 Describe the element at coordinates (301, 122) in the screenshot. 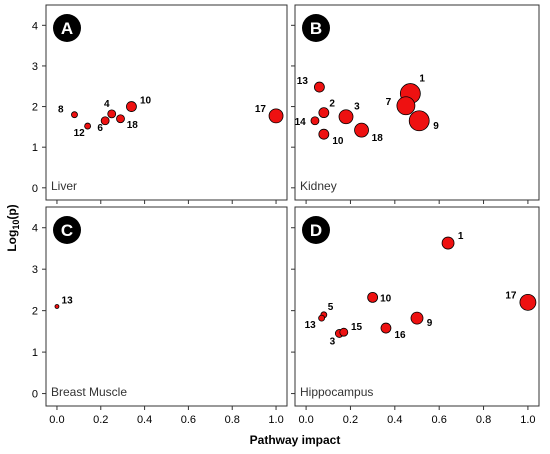

I see `data-point-label: 14` at that location.